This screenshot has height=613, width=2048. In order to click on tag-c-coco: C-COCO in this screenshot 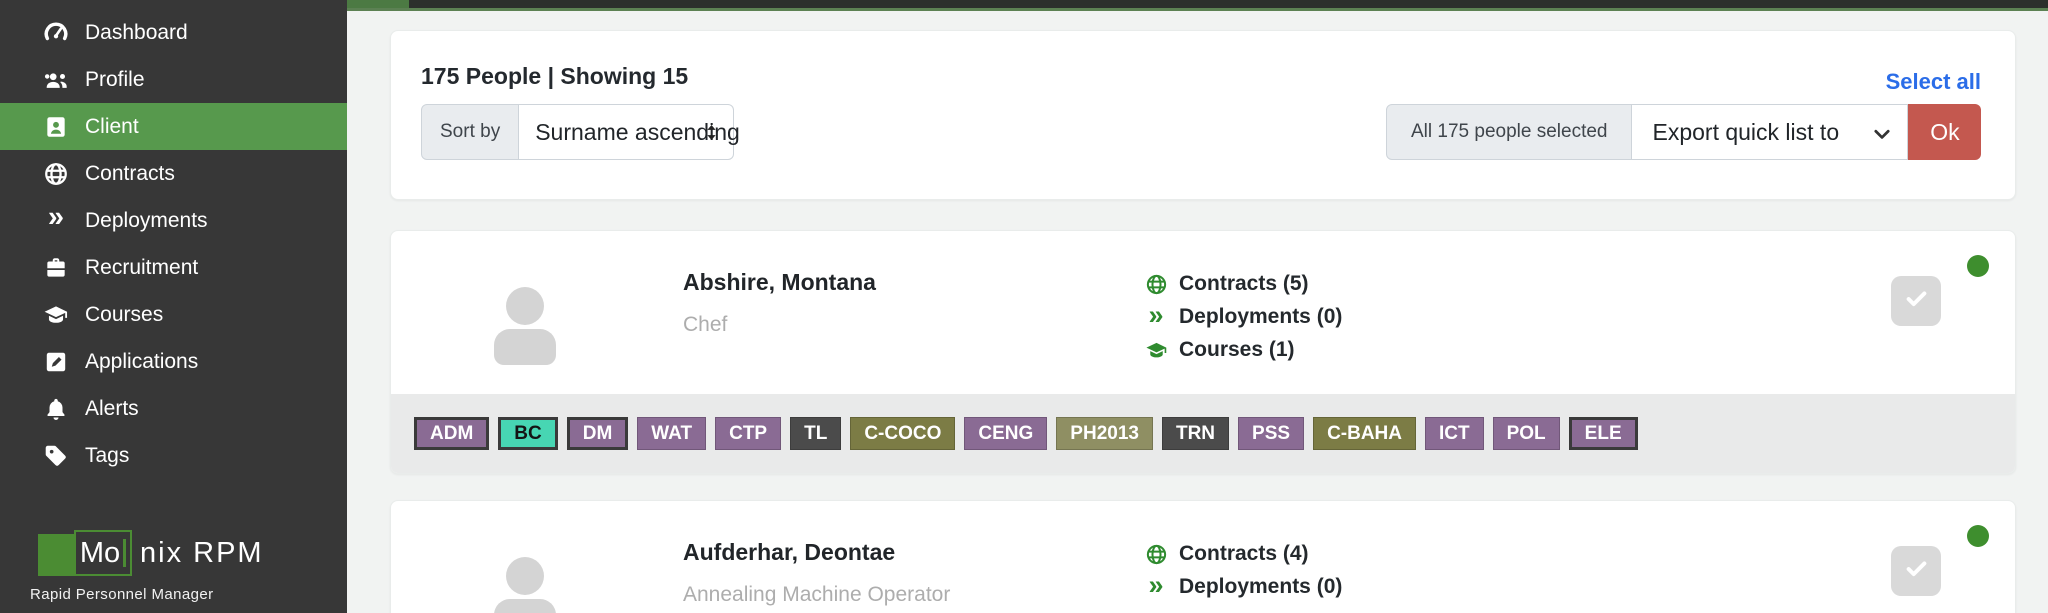, I will do `click(903, 433)`.